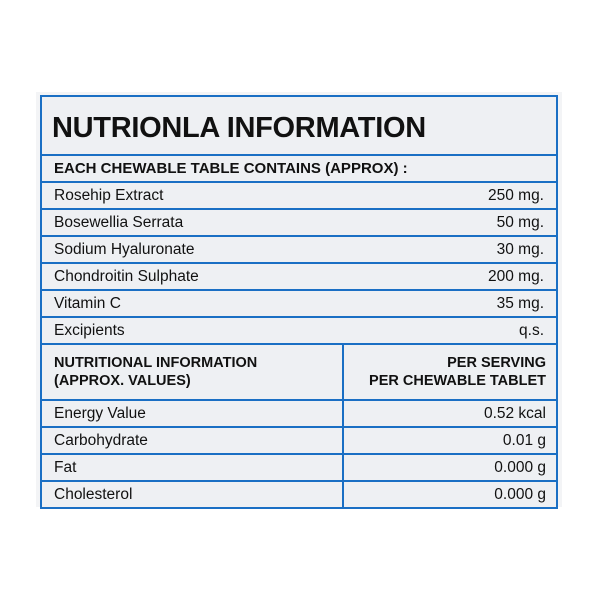 The image size is (600, 600). Describe the element at coordinates (156, 363) in the screenshot. I see `header-text: NUTRITIONAL INFORMATION` at that location.